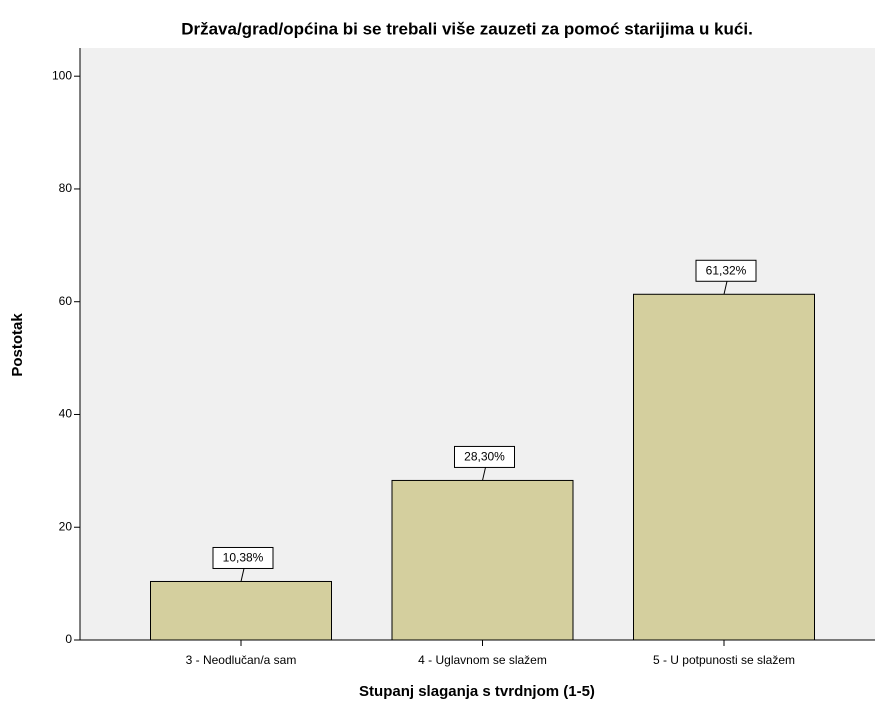 This screenshot has width=879, height=707. Describe the element at coordinates (66, 526) in the screenshot. I see `y-tick-label: 20` at that location.